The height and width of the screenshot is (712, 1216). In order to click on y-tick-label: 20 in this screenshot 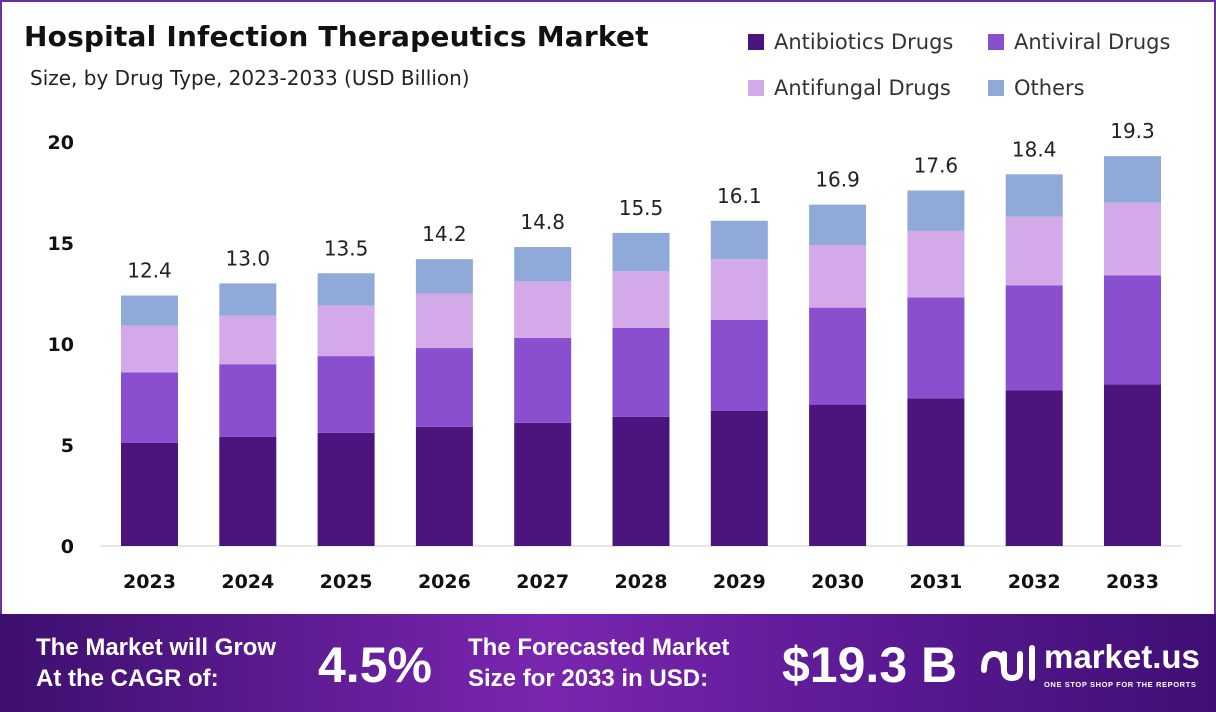, I will do `click(61, 143)`.